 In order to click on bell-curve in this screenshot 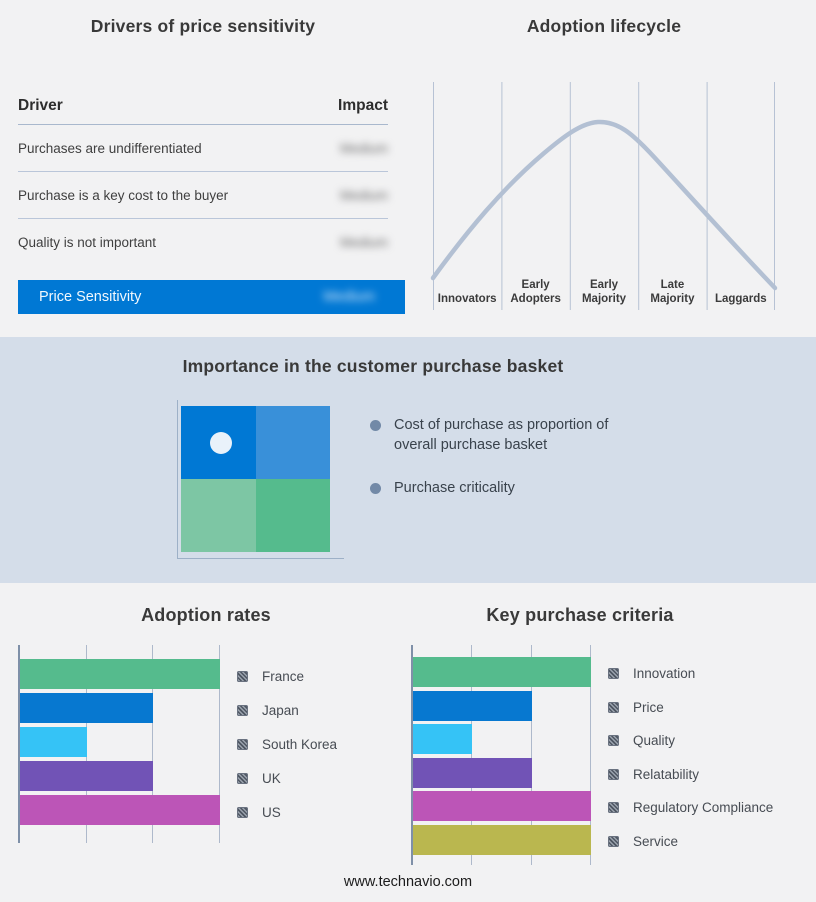, I will do `click(604, 205)`.